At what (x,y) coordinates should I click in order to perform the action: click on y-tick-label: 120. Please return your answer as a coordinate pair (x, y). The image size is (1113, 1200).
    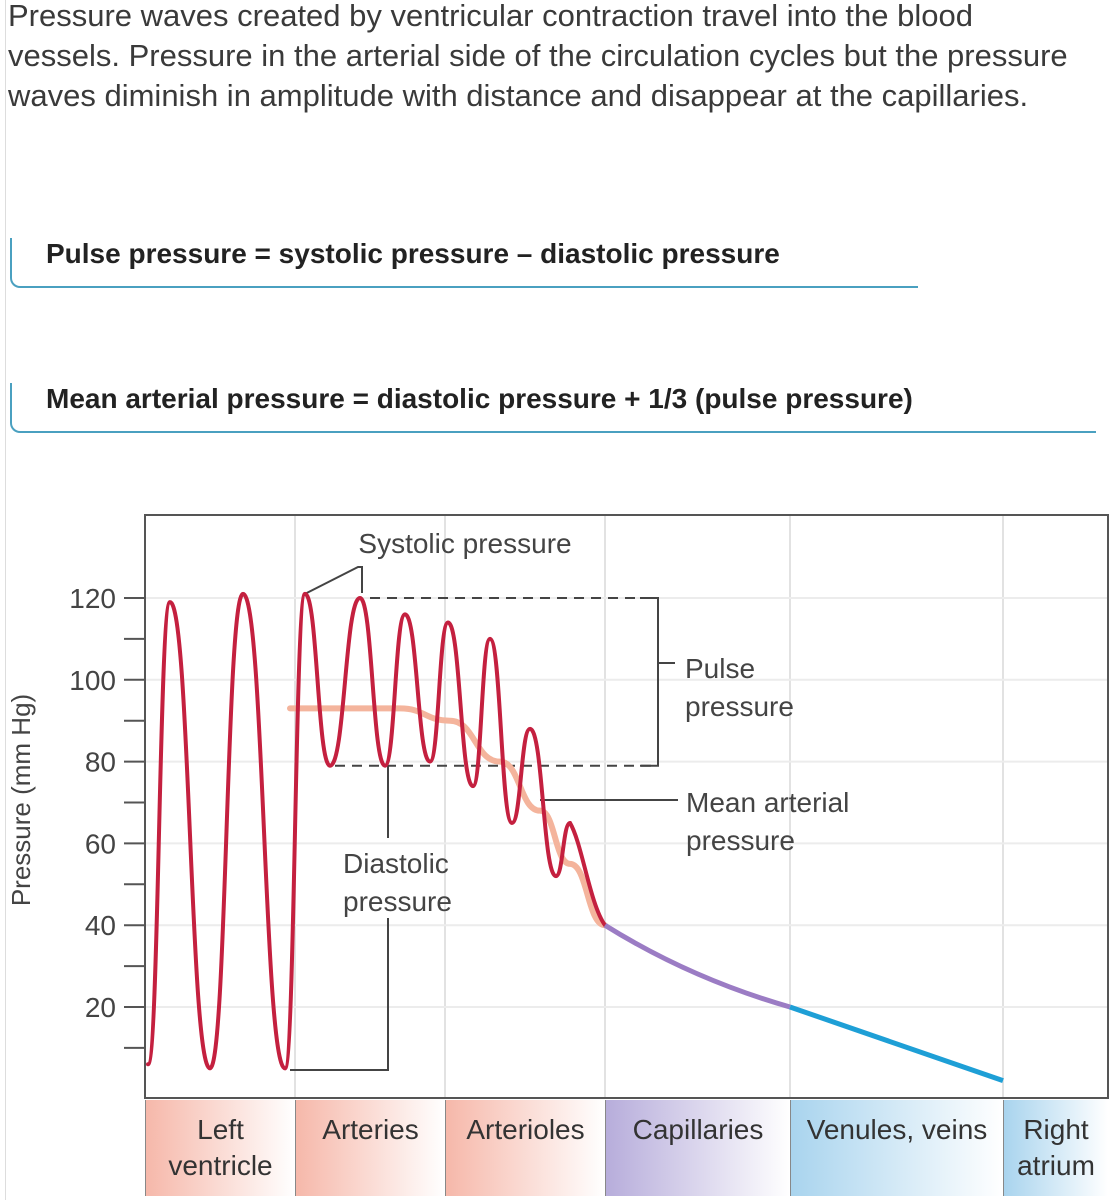
    Looking at the image, I should click on (92, 598).